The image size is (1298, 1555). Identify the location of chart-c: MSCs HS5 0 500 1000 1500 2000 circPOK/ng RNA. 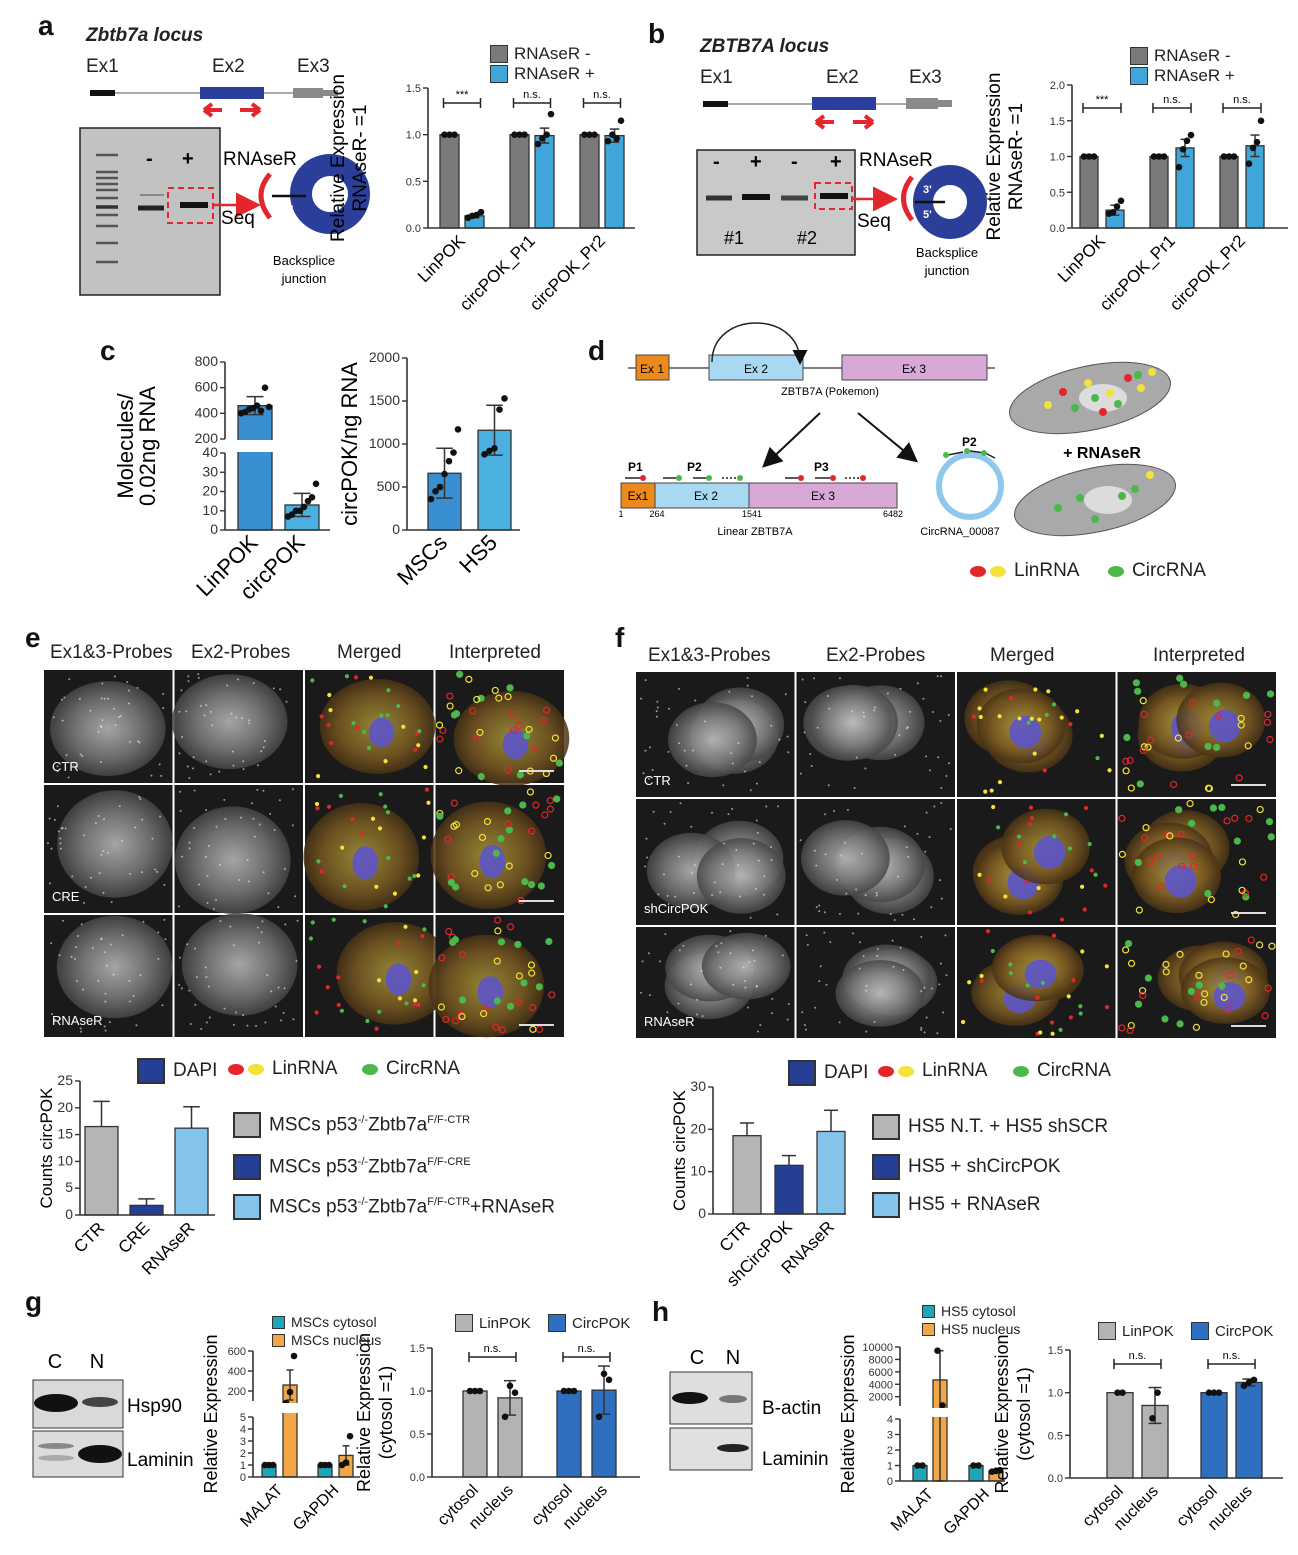
(428, 469).